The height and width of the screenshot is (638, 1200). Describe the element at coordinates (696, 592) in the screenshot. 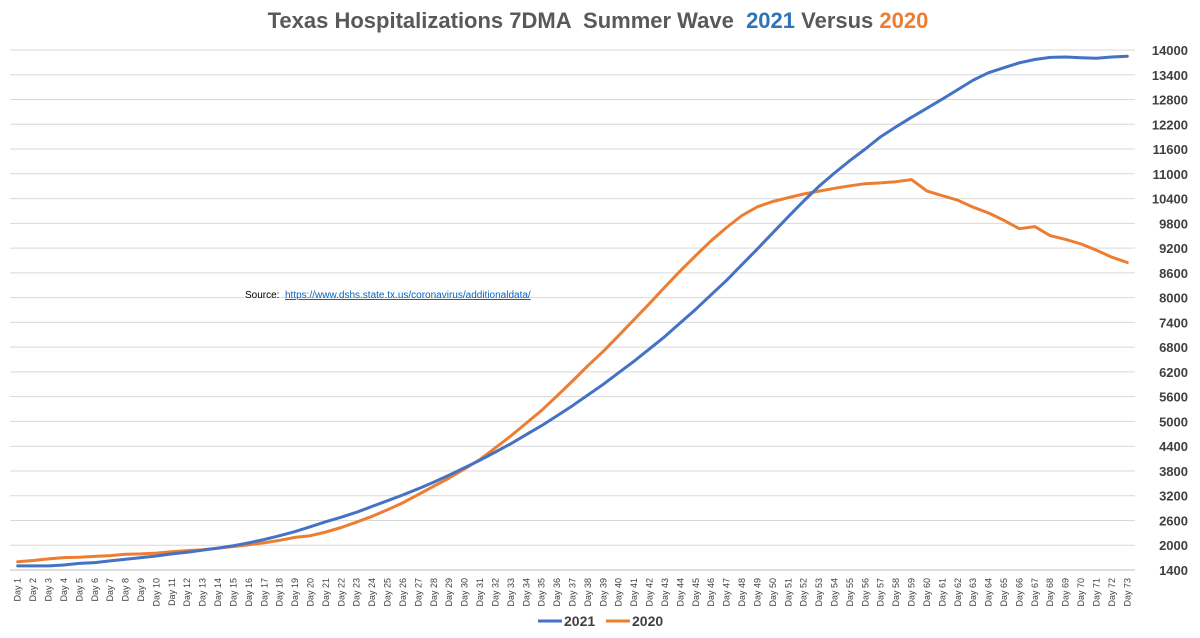

I see `x-tick-label: Day 45` at that location.